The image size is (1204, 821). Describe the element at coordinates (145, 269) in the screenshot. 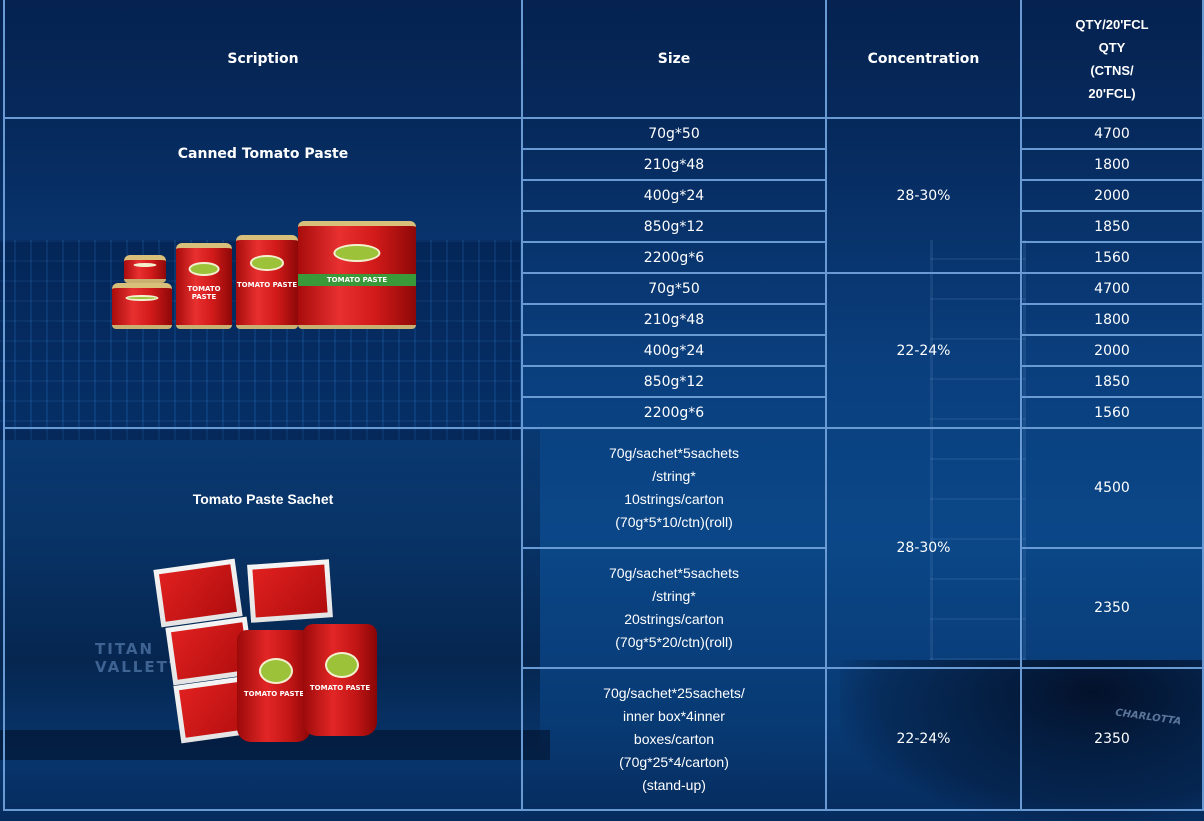

I see `can-mini-icon` at that location.